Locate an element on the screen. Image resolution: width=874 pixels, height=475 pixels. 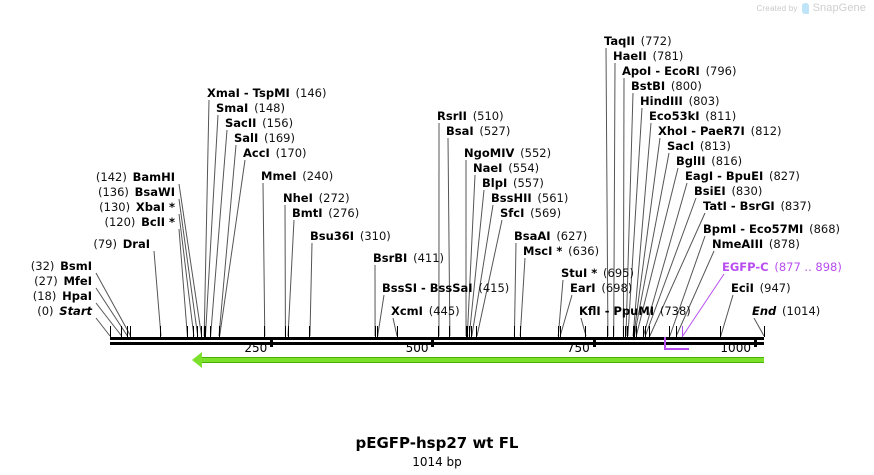
enzyme-label: SfcI (569) is located at coordinates (530, 213).